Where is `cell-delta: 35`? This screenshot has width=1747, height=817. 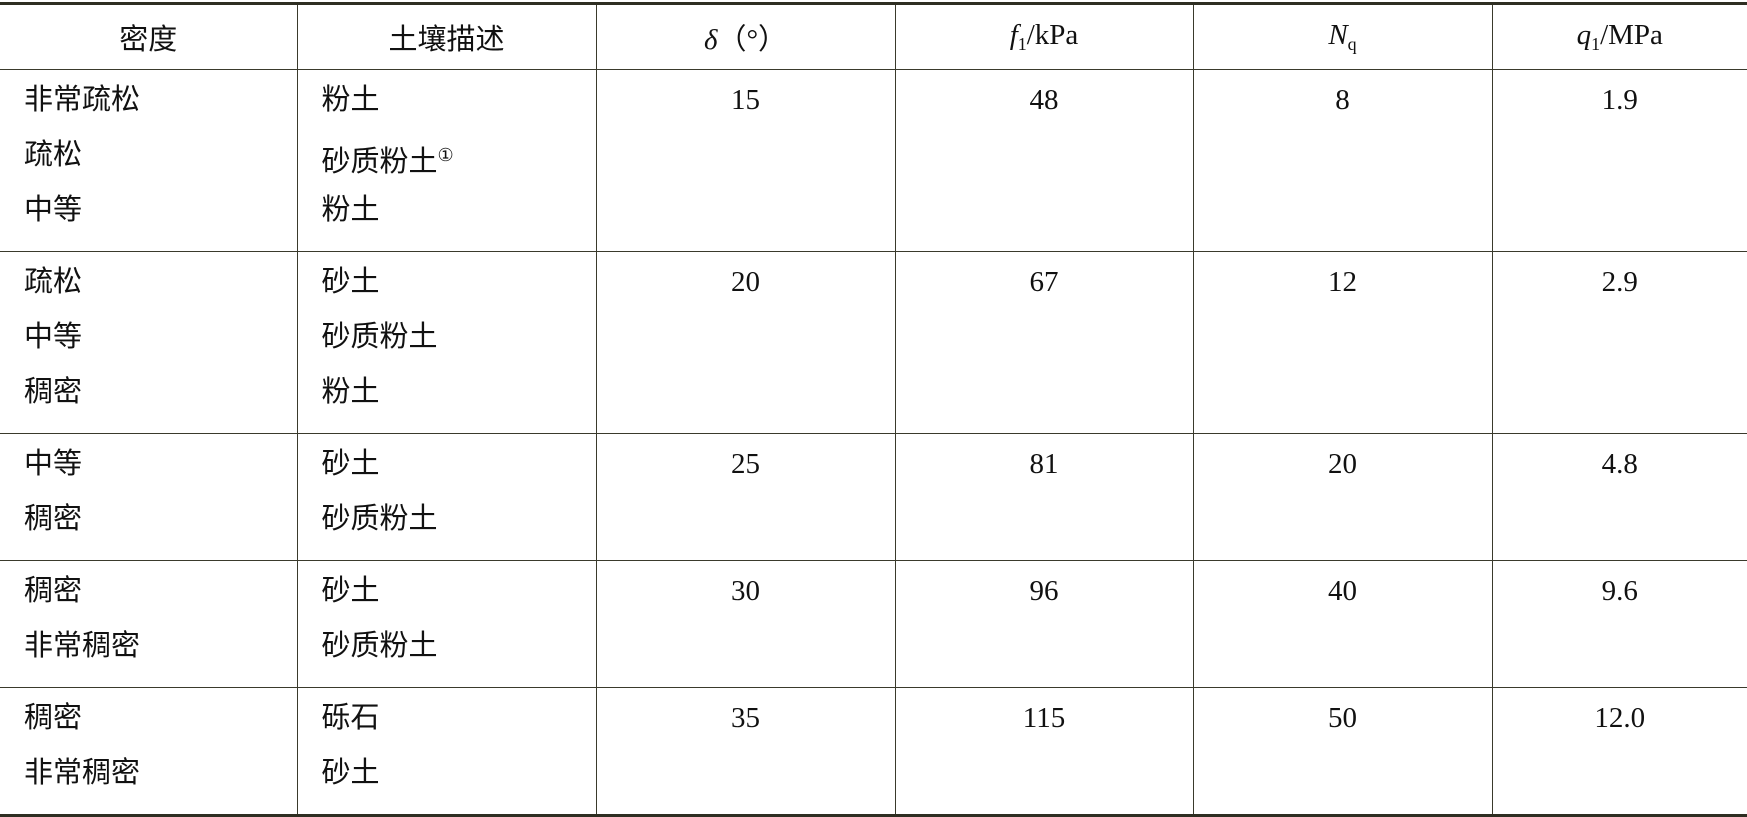 cell-delta: 35 is located at coordinates (745, 752).